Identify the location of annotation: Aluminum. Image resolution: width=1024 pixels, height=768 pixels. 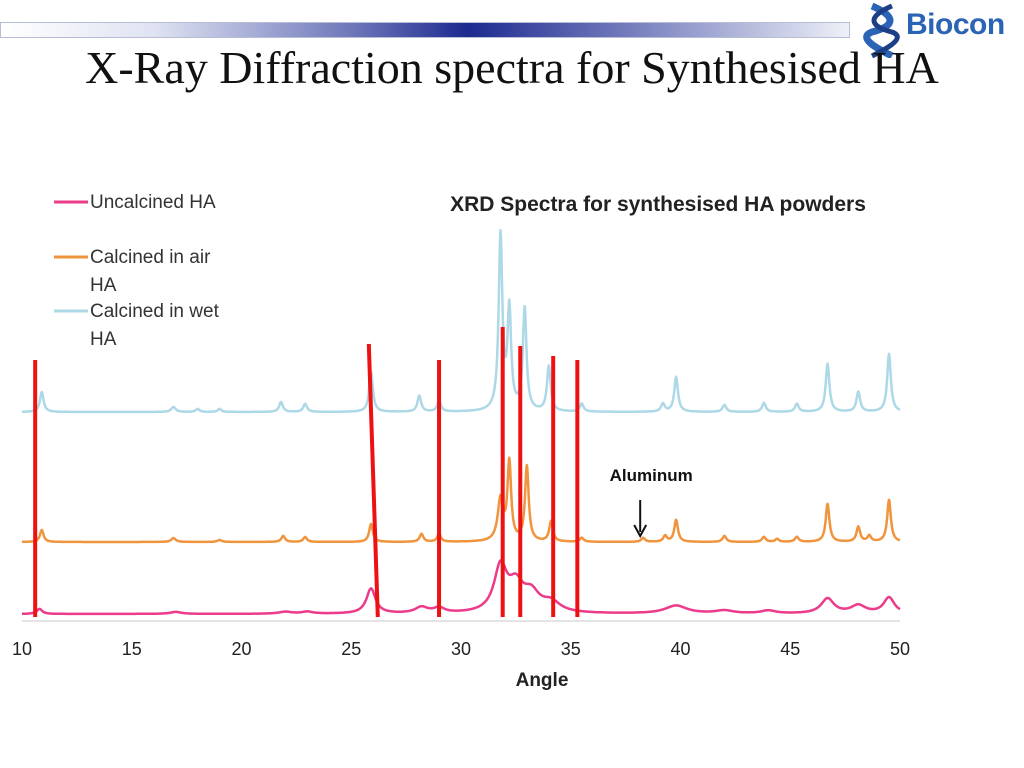
(651, 502).